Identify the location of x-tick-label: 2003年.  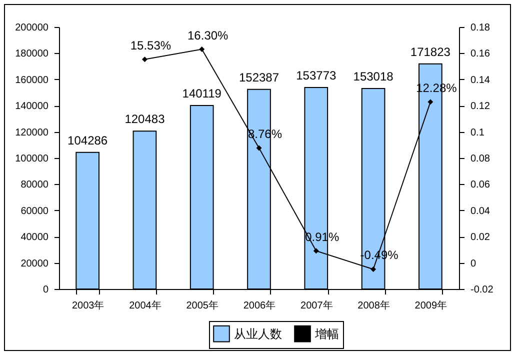
(88, 306).